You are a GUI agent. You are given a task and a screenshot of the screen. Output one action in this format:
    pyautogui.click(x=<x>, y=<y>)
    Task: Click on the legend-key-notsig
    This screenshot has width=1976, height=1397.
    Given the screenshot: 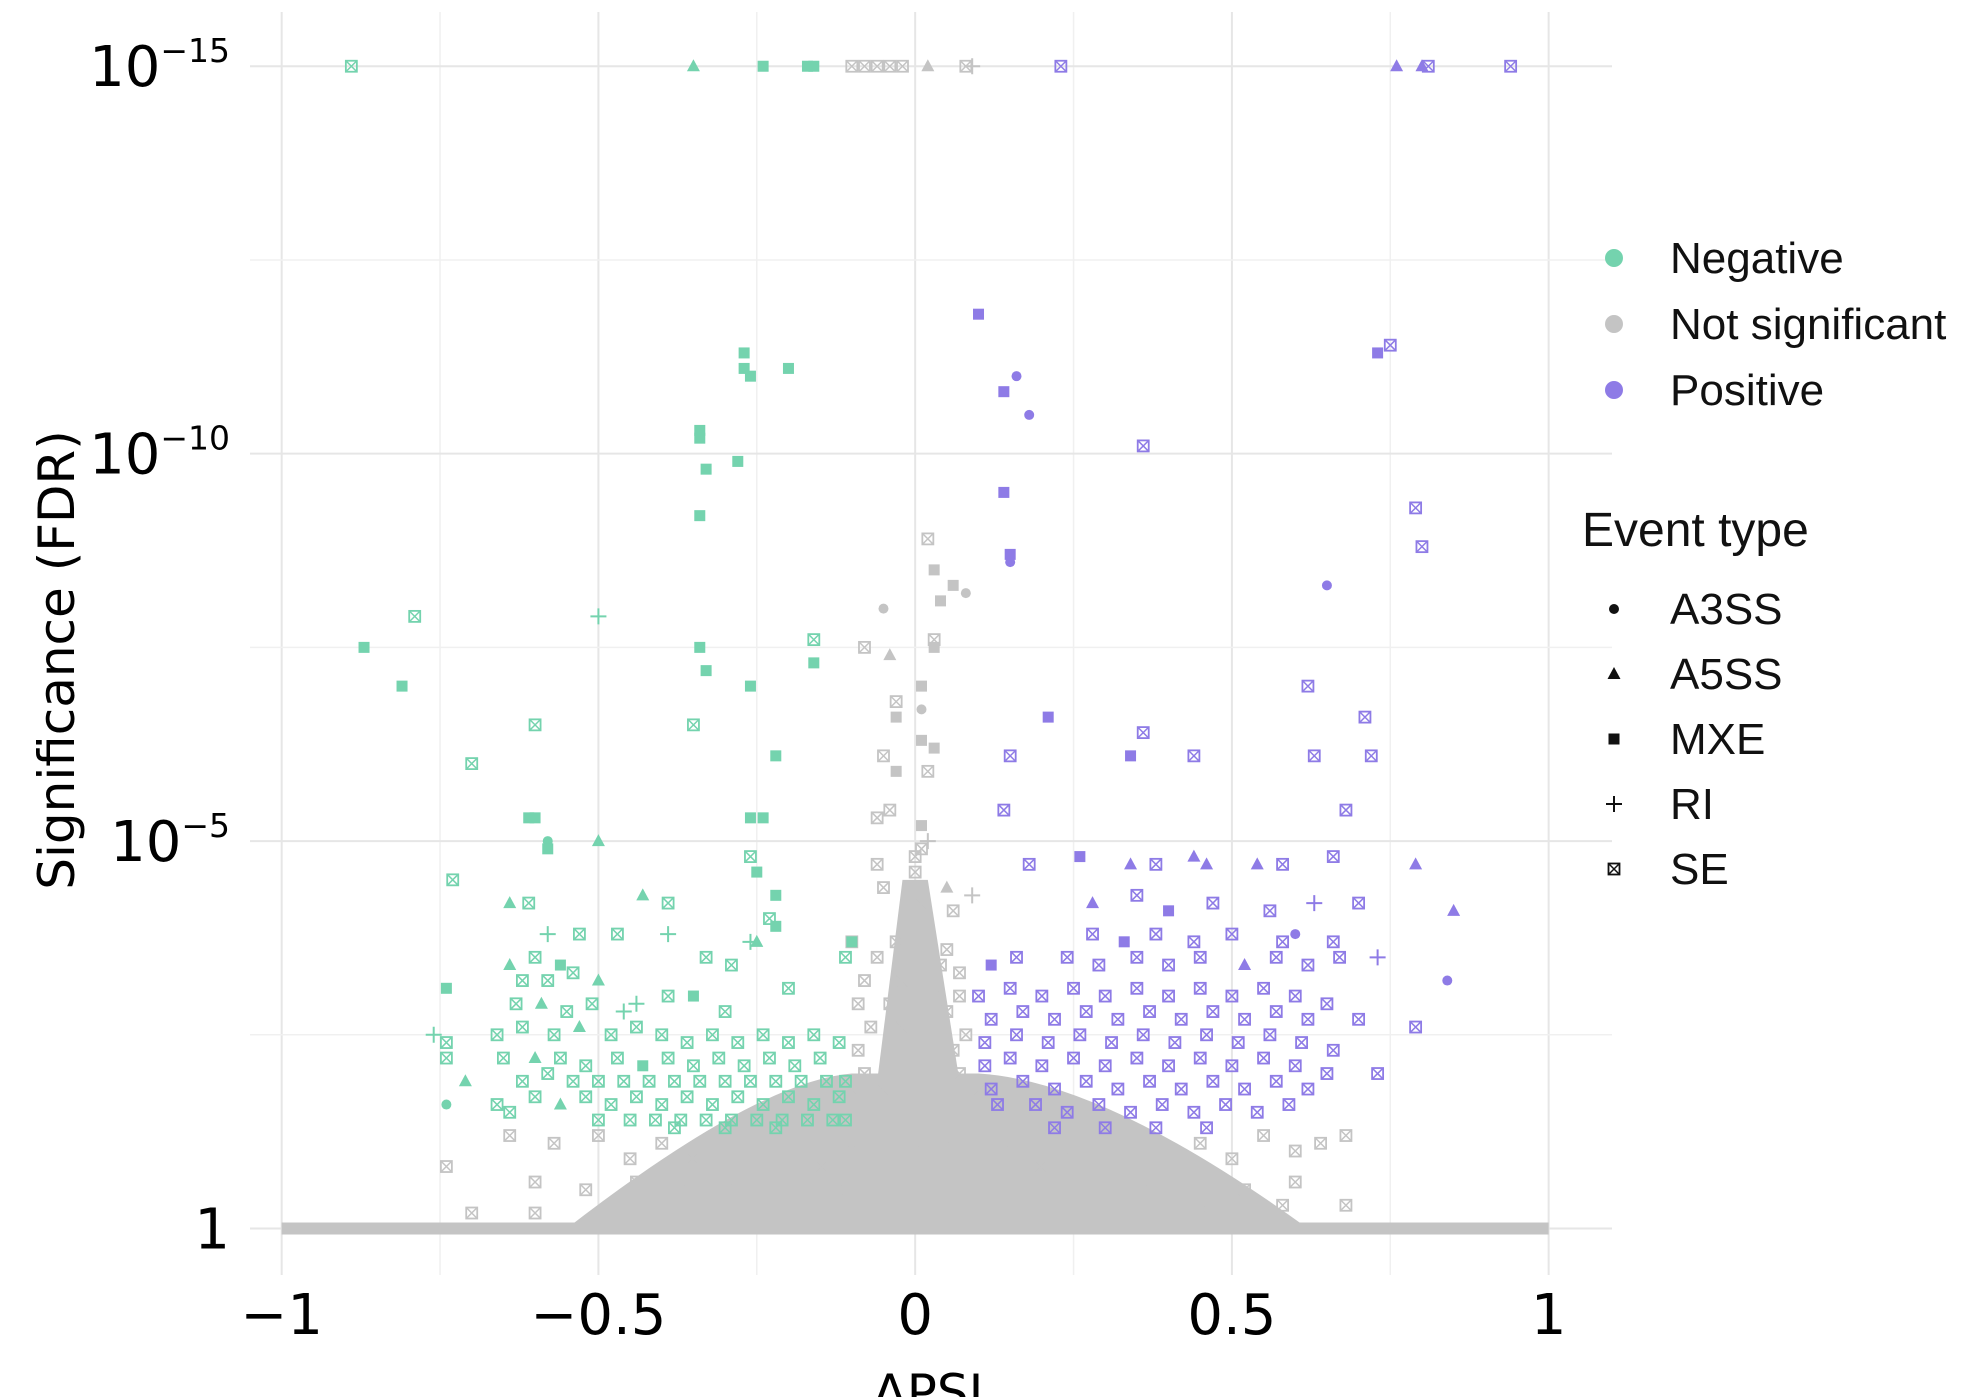 What is the action you would take?
    pyautogui.click(x=1614, y=324)
    